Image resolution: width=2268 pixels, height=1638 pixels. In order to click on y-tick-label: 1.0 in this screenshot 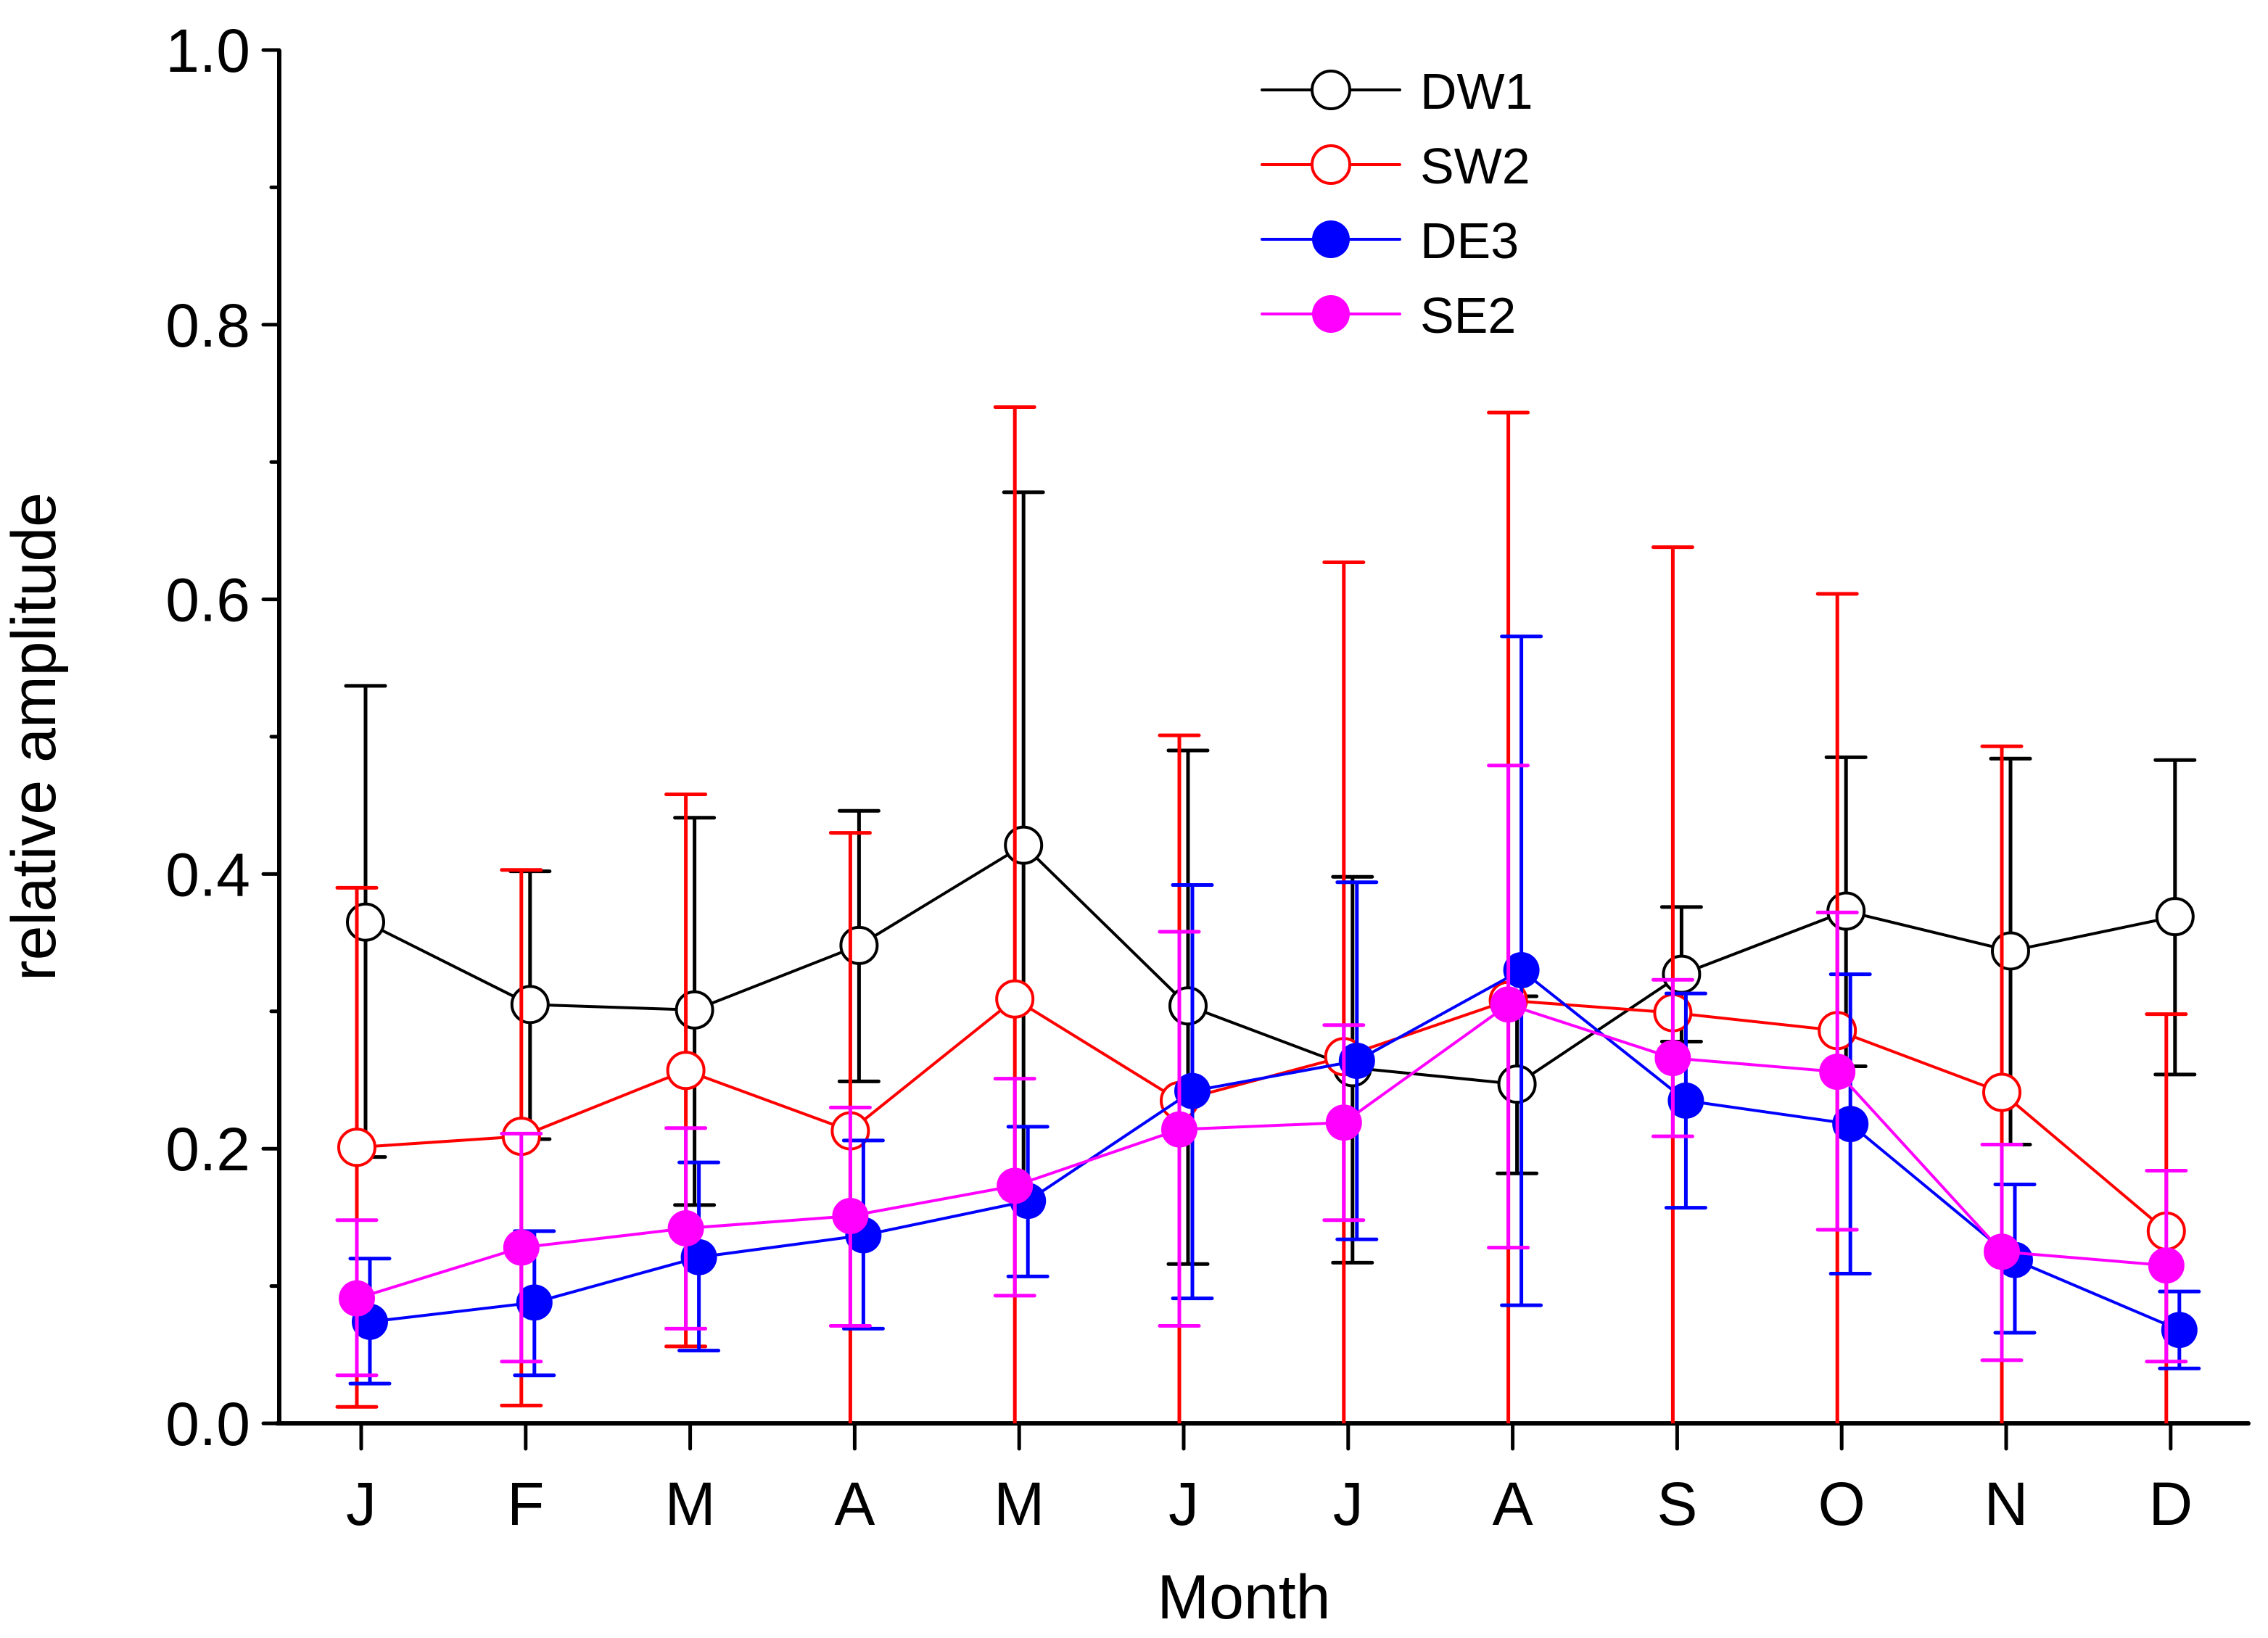, I will do `click(207, 51)`.